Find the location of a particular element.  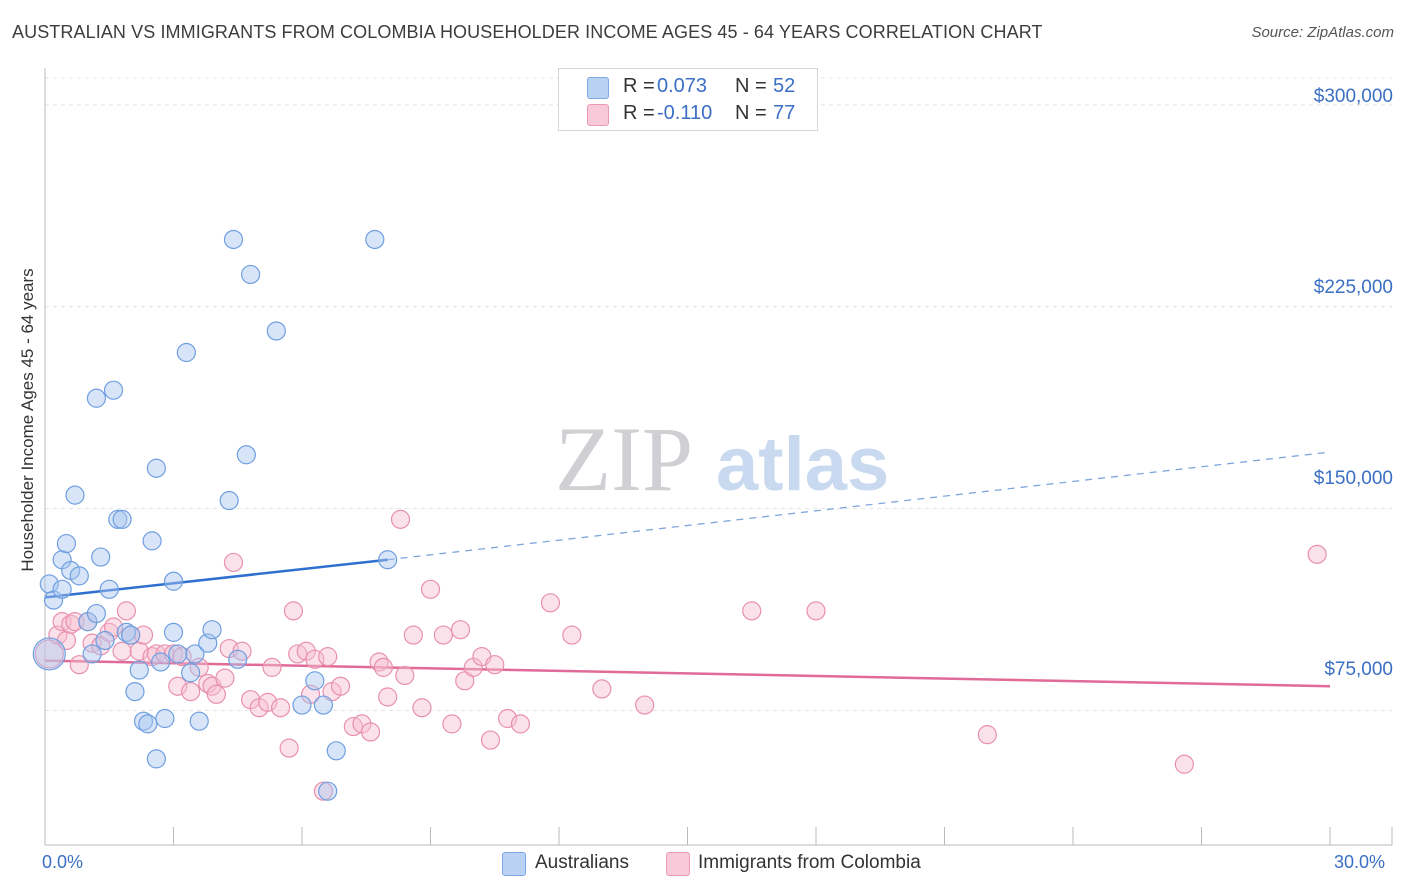

bottom-legend-colombia: Immigrants from Colombia is located at coordinates (809, 862).